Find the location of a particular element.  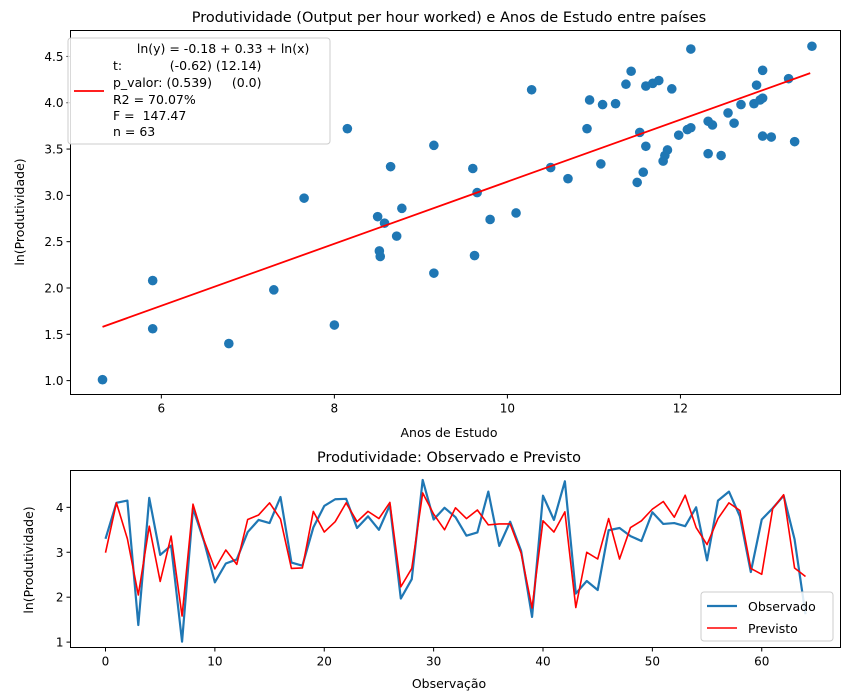

legend-line-1: ln(y) = -0.18 + 0.33 + ln(x) is located at coordinates (211, 48).